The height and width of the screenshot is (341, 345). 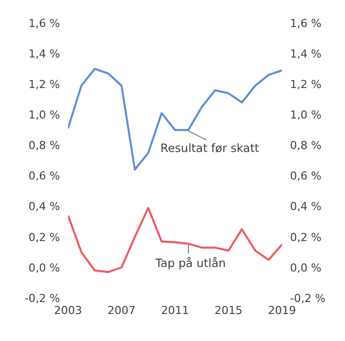 I want to click on y2-tick-label: -0,2 %, so click(x=308, y=298).